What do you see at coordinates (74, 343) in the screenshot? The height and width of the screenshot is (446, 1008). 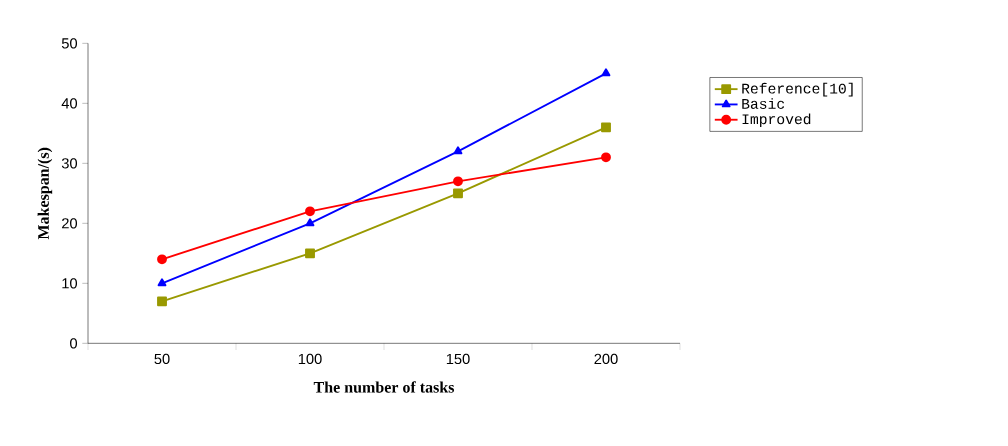 I see `y-tick-label: 0` at bounding box center [74, 343].